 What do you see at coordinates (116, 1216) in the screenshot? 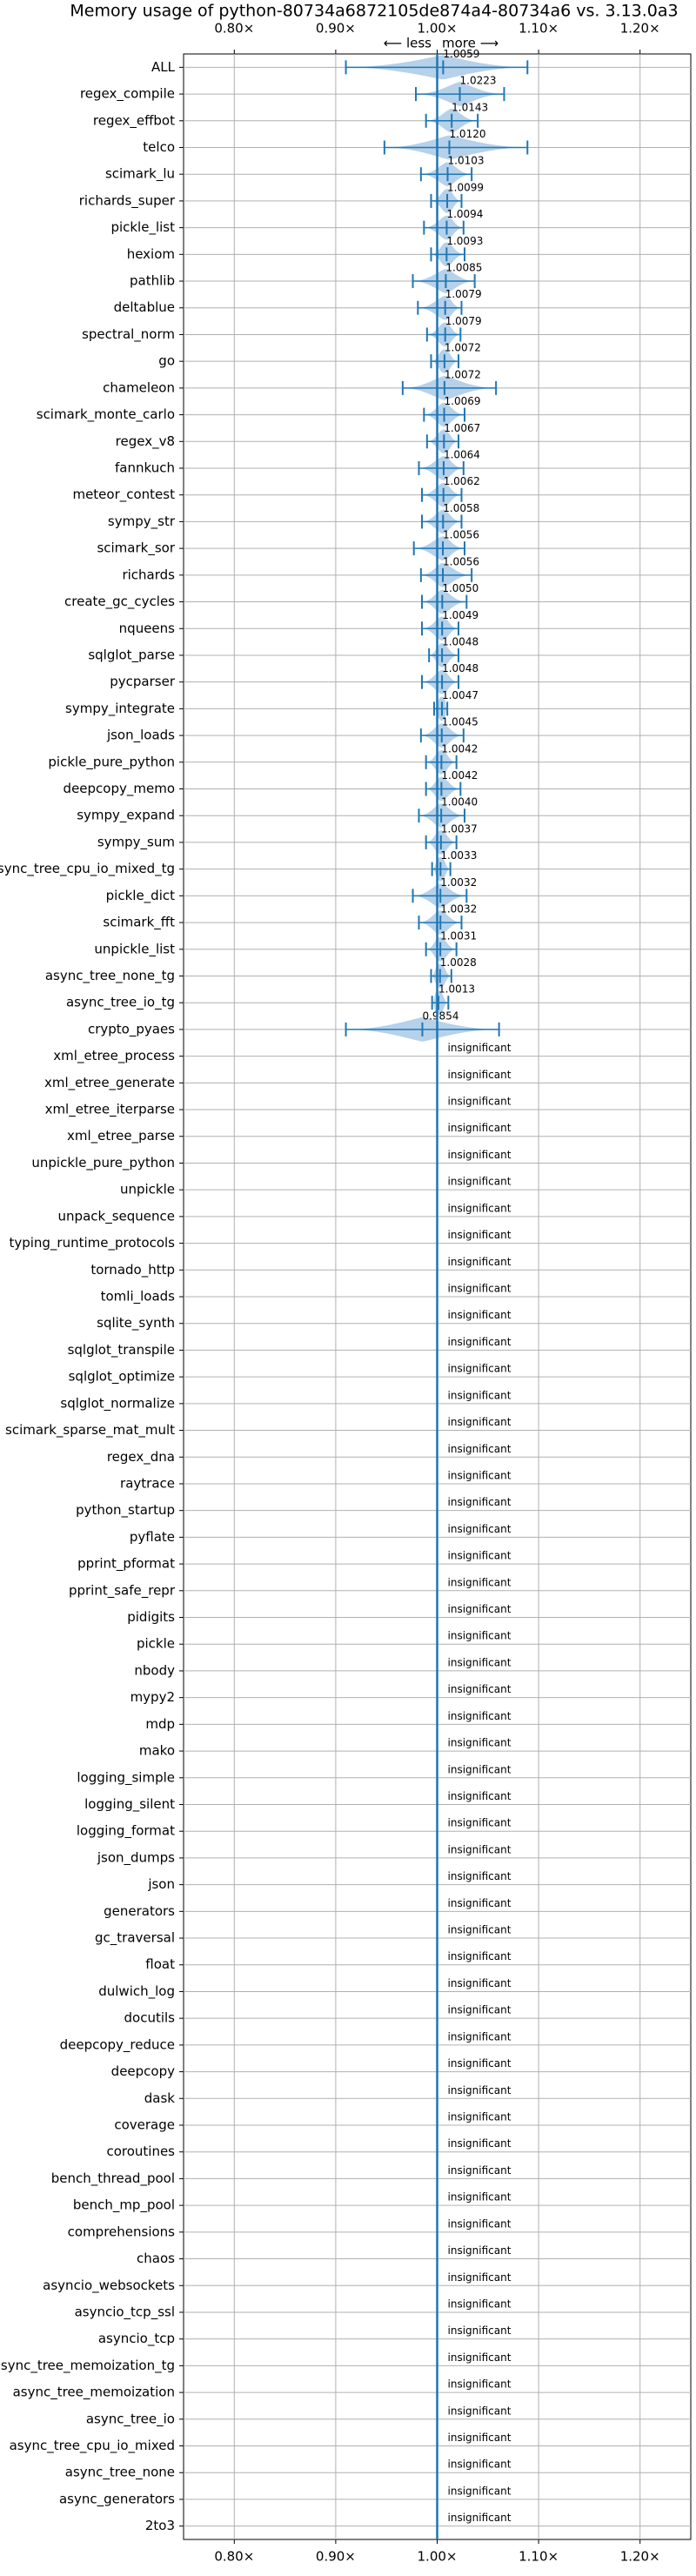
I see `y-tick-label: unpack_sequence` at bounding box center [116, 1216].